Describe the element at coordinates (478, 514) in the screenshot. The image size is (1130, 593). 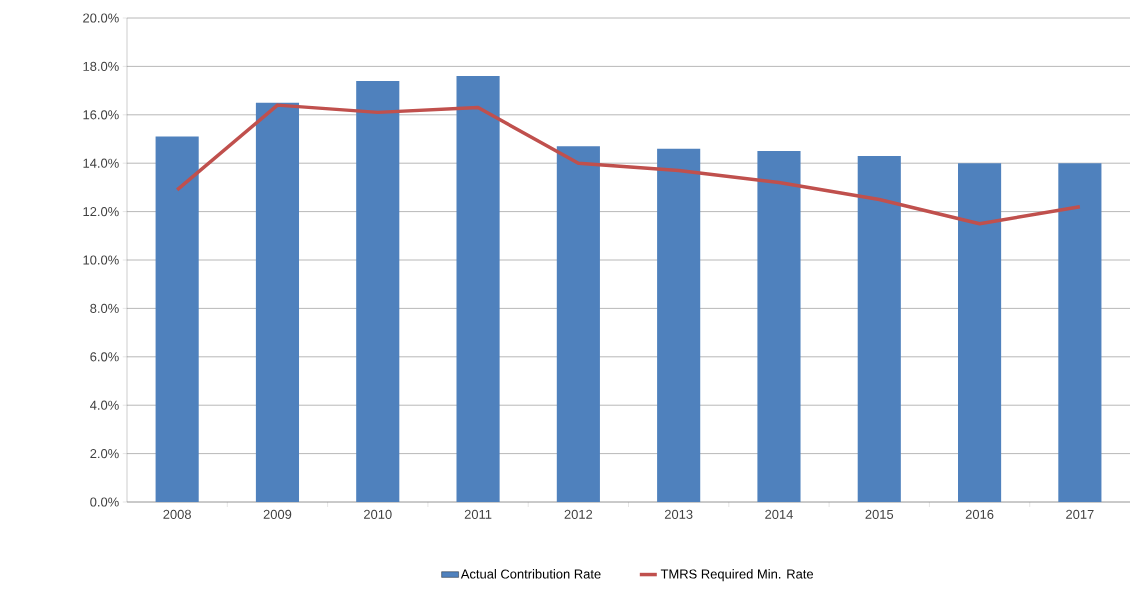
I see `x-tick-label: 2011` at that location.